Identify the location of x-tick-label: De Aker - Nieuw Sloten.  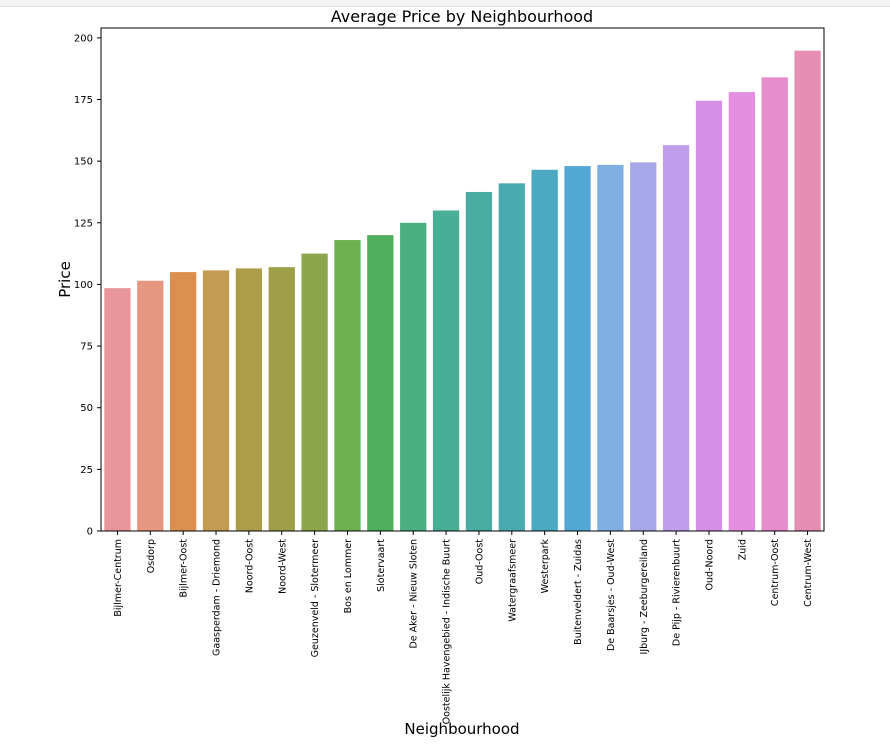
(414, 594).